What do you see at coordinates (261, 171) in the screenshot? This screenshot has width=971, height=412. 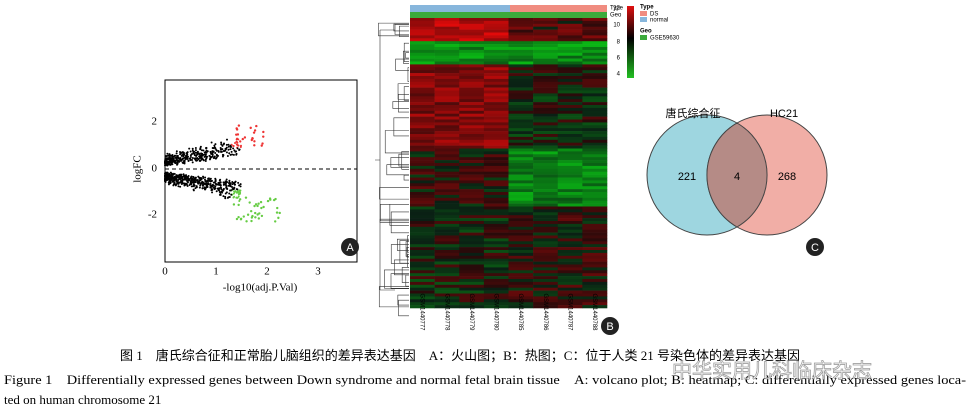 I see `plot-frame` at bounding box center [261, 171].